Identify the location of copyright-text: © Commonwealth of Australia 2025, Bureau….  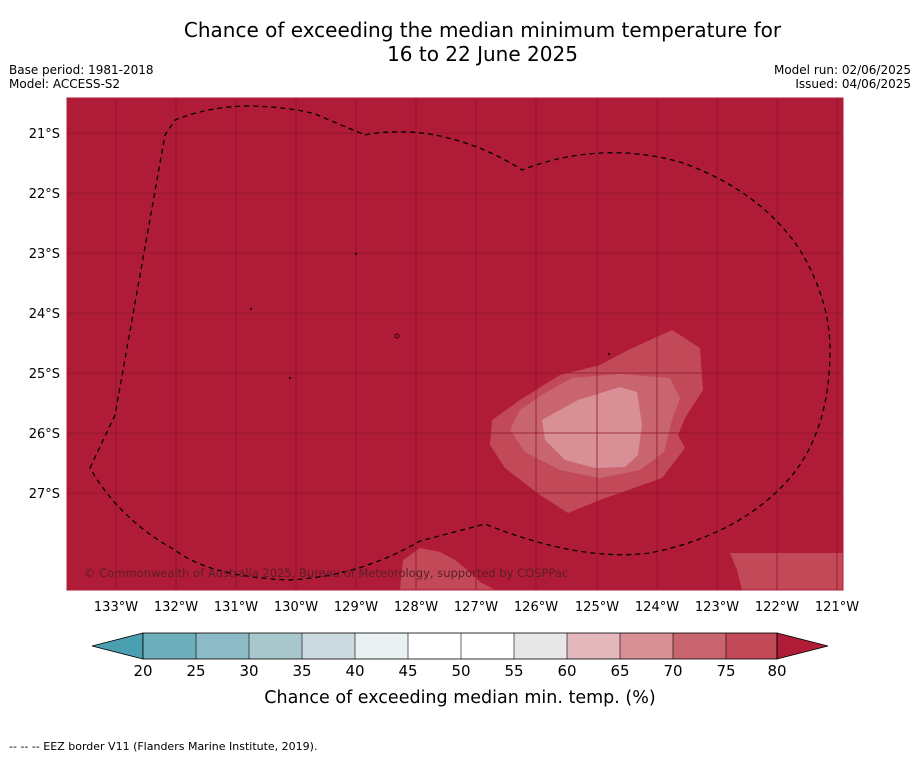
(326, 573).